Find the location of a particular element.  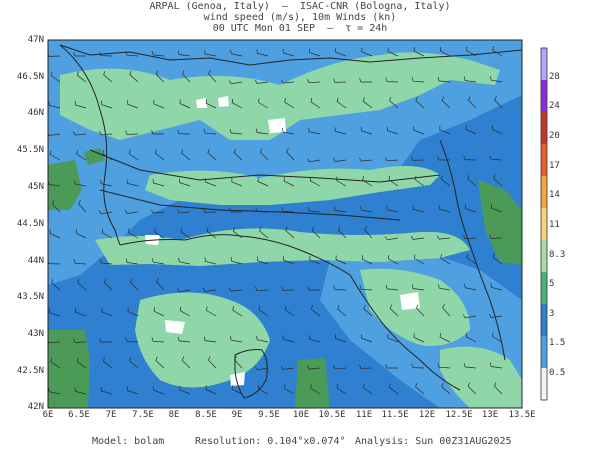

lat-label: 44N is located at coordinates (35, 261).